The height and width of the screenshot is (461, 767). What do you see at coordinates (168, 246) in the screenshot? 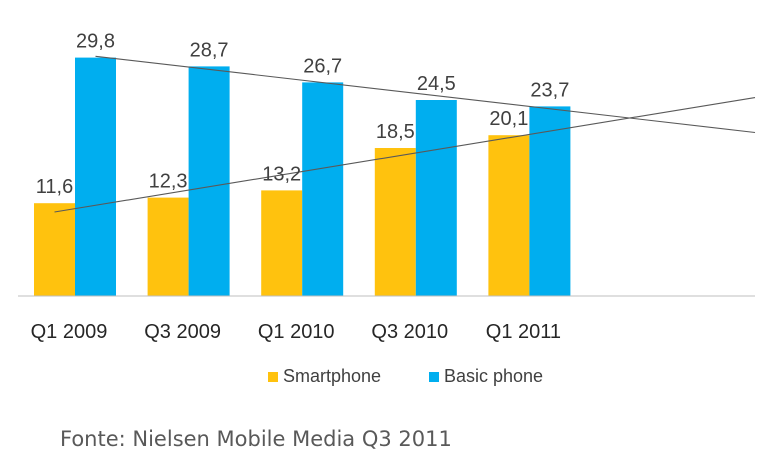
I see `bar-smartphone-q3-2009` at bounding box center [168, 246].